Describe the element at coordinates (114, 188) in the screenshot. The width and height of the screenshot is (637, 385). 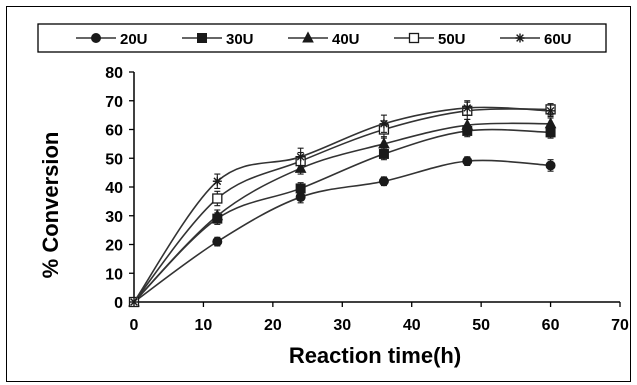
I see `y-tick-label: 40` at that location.